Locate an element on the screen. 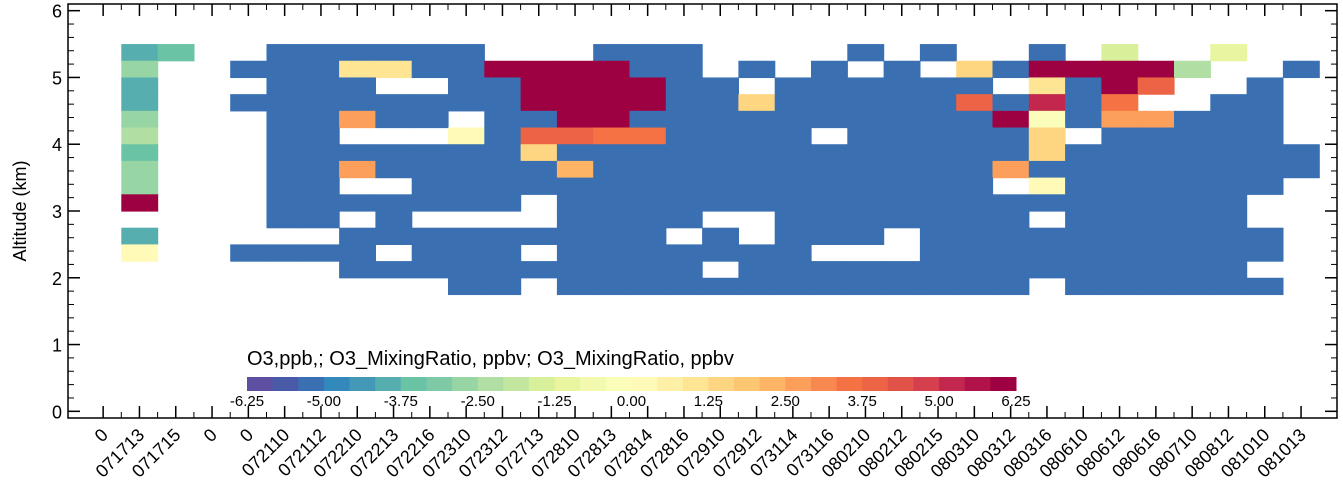 This screenshot has width=1343, height=487. y-tick-label: 4 is located at coordinates (57, 145).